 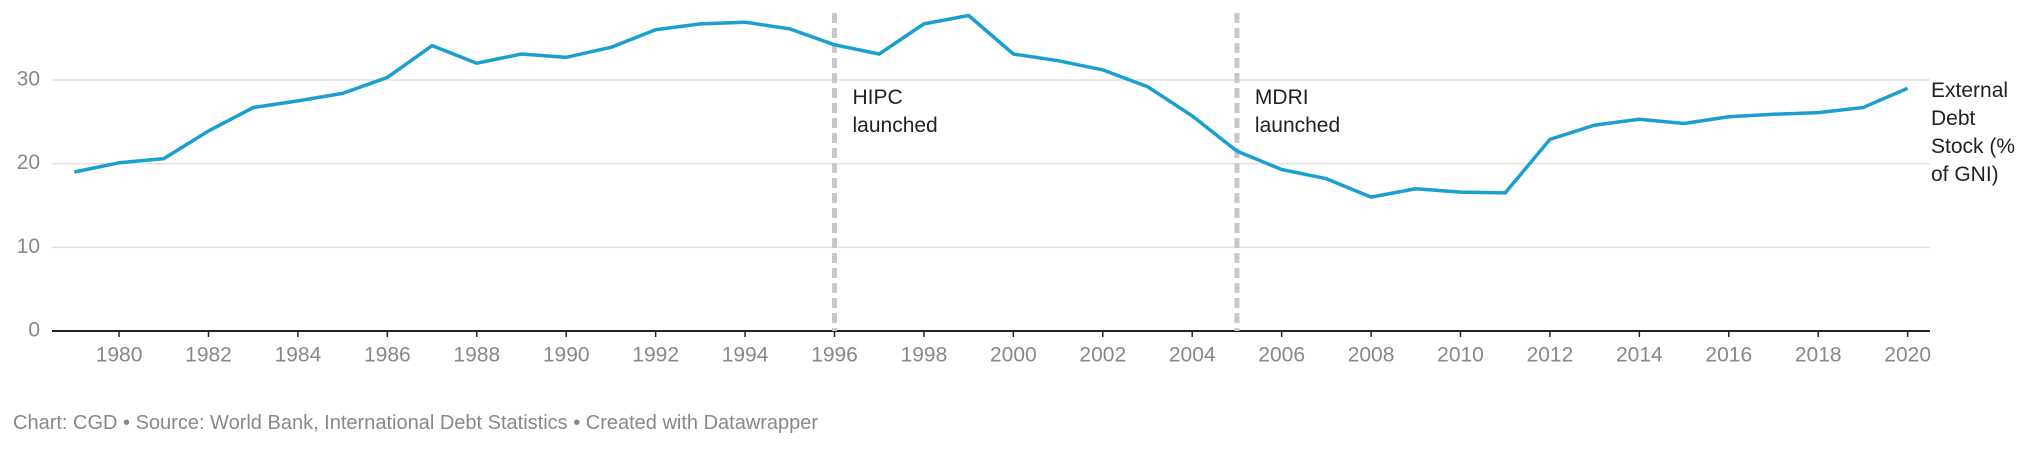 I want to click on y-tick-label: 10, so click(x=28, y=246).